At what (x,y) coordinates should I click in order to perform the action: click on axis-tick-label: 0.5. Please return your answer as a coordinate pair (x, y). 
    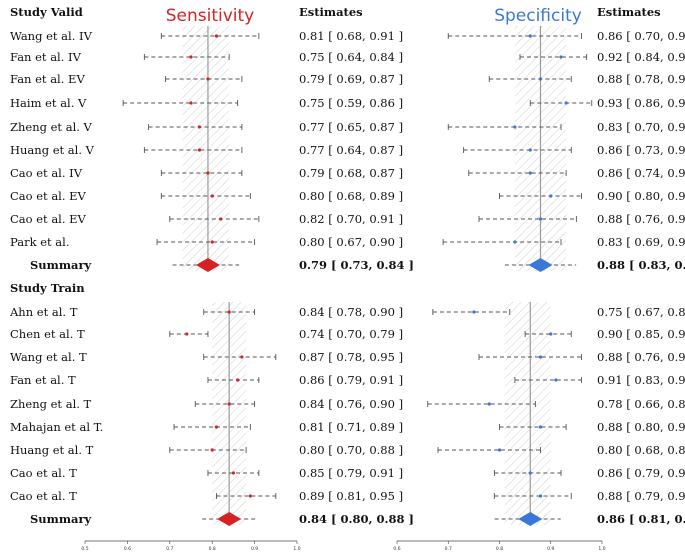
    Looking at the image, I should click on (84, 549).